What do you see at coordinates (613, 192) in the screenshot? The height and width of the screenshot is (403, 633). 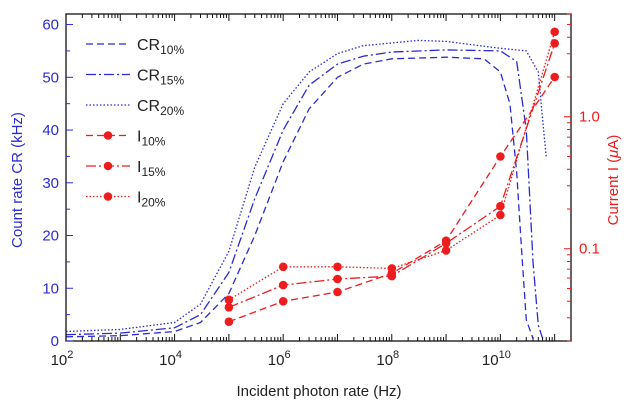 I see `y-axis-right-label-main: Current I (` at bounding box center [613, 192].